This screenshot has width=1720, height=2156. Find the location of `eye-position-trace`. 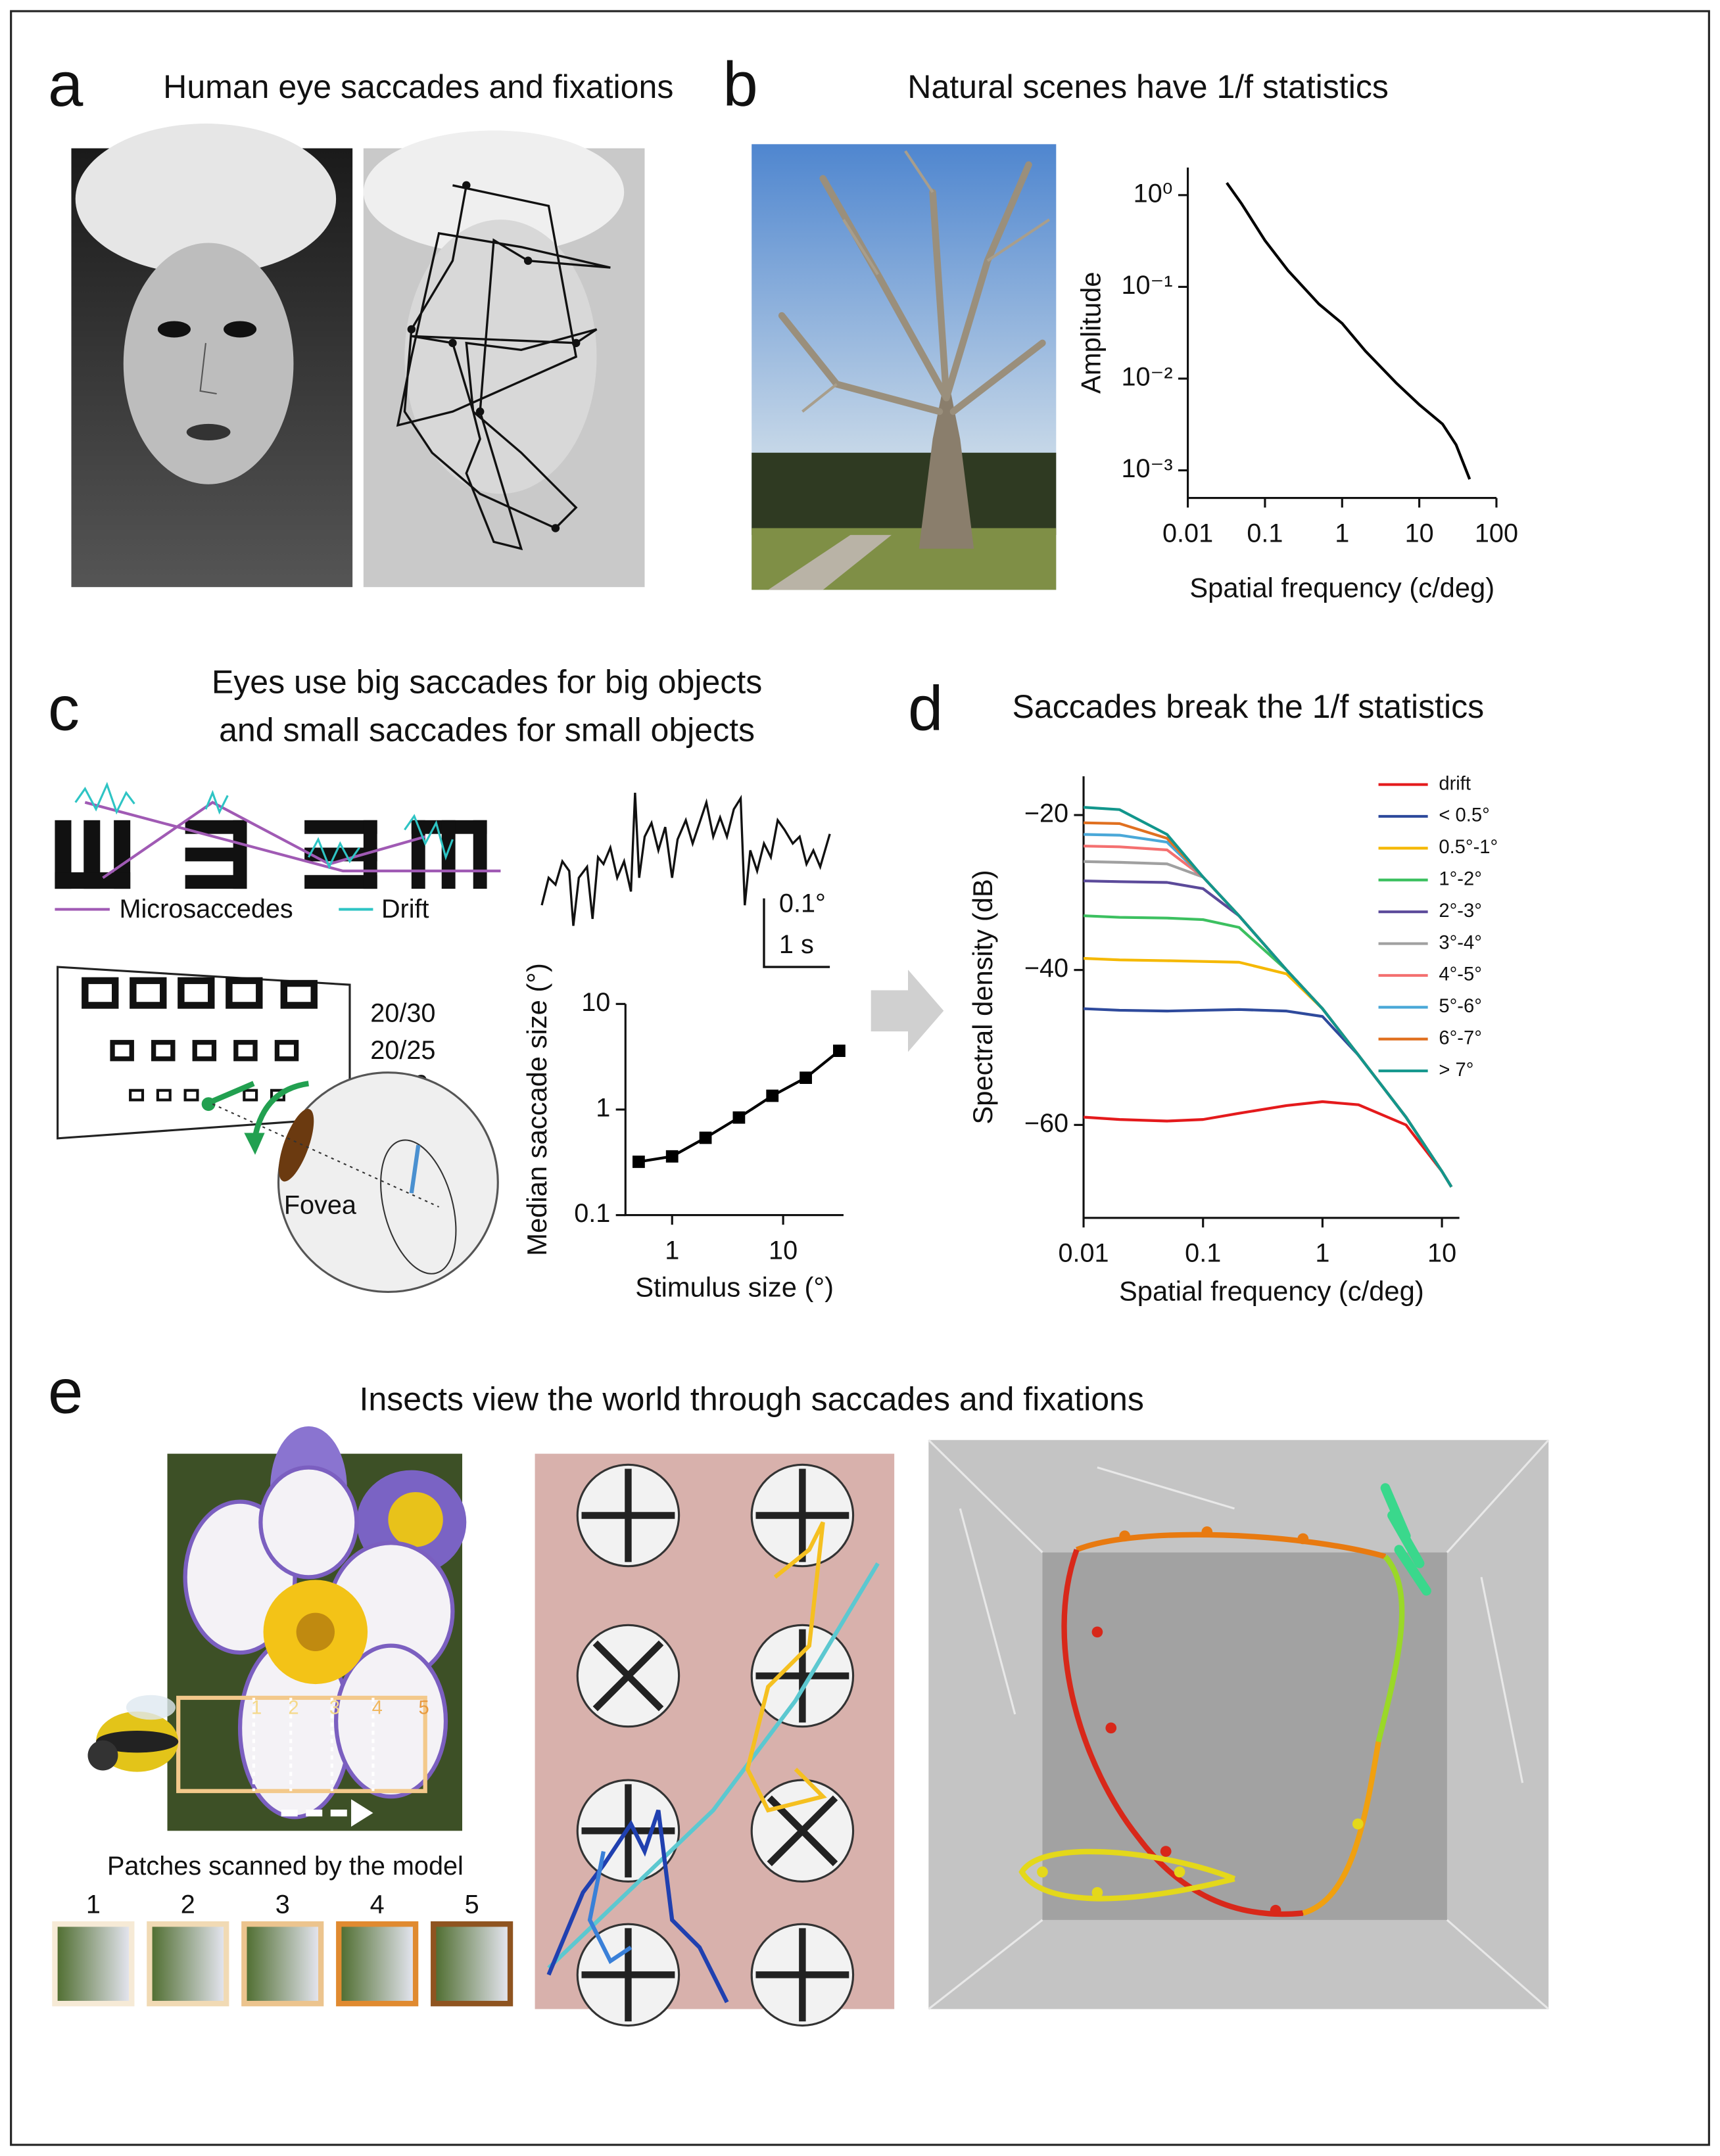

eye-position-trace is located at coordinates (685, 860).